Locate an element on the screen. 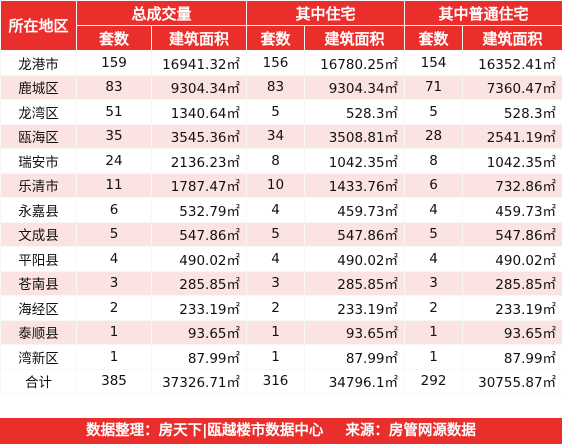 The height and width of the screenshot is (444, 562). group-header-ordinary-residential: 其中普通住宅 is located at coordinates (483, 13).